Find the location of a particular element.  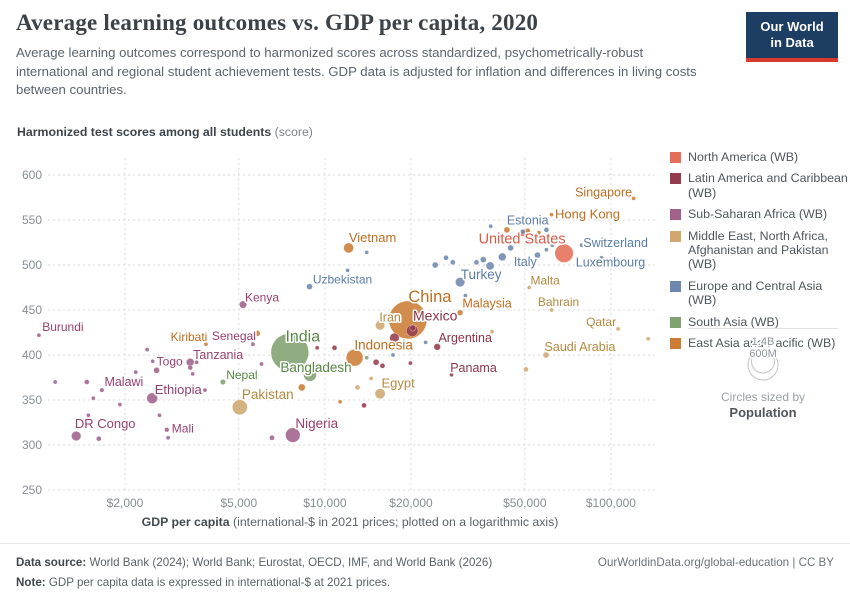

data-point-egypt is located at coordinates (380, 394).